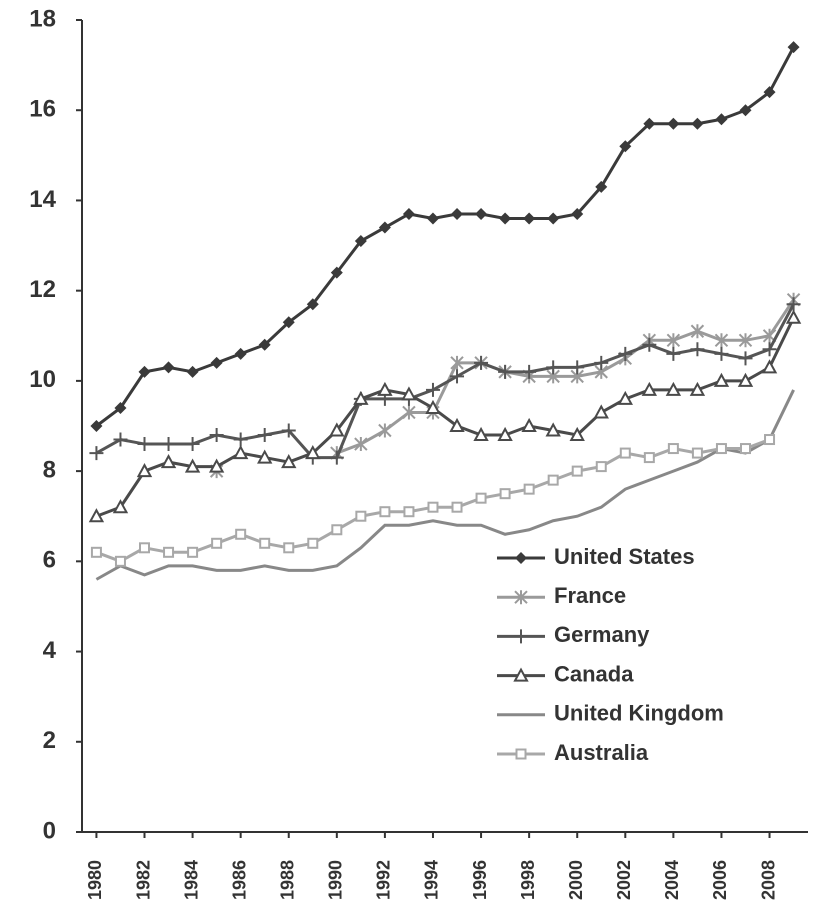 This screenshot has width=815, height=905. What do you see at coordinates (768, 880) in the screenshot?
I see `x-tick-label: 2008` at bounding box center [768, 880].